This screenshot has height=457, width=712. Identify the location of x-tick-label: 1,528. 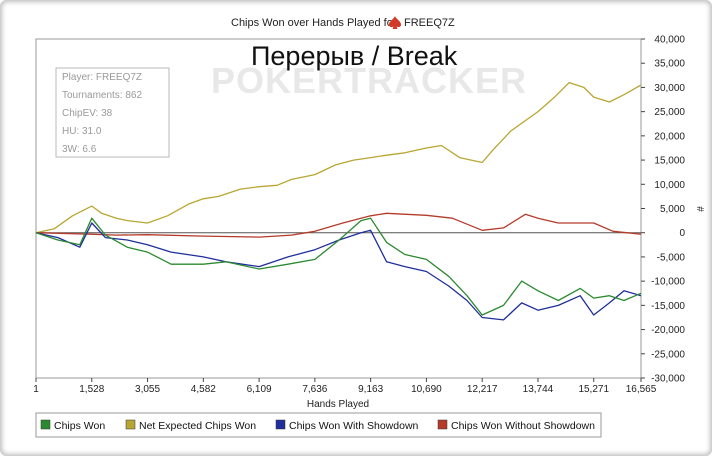
(91, 389).